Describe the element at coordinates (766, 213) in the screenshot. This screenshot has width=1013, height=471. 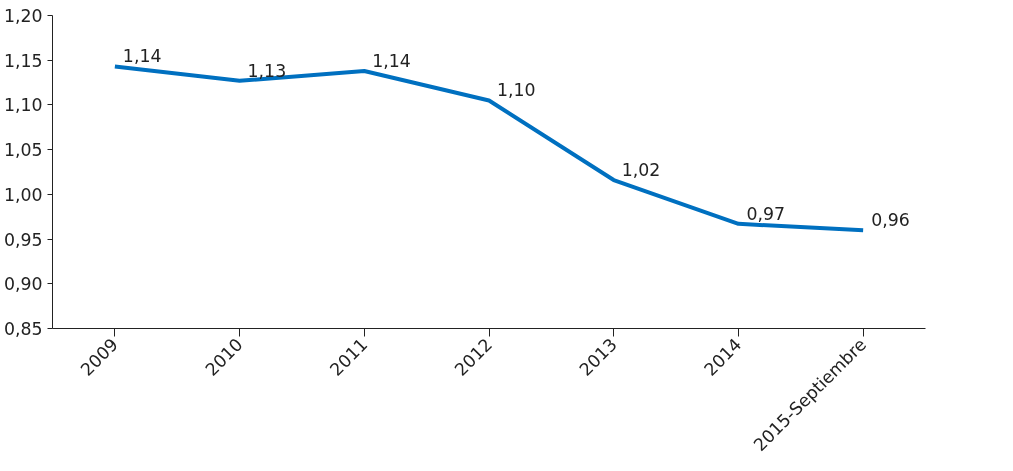
I see `data-label: 0,97` at that location.